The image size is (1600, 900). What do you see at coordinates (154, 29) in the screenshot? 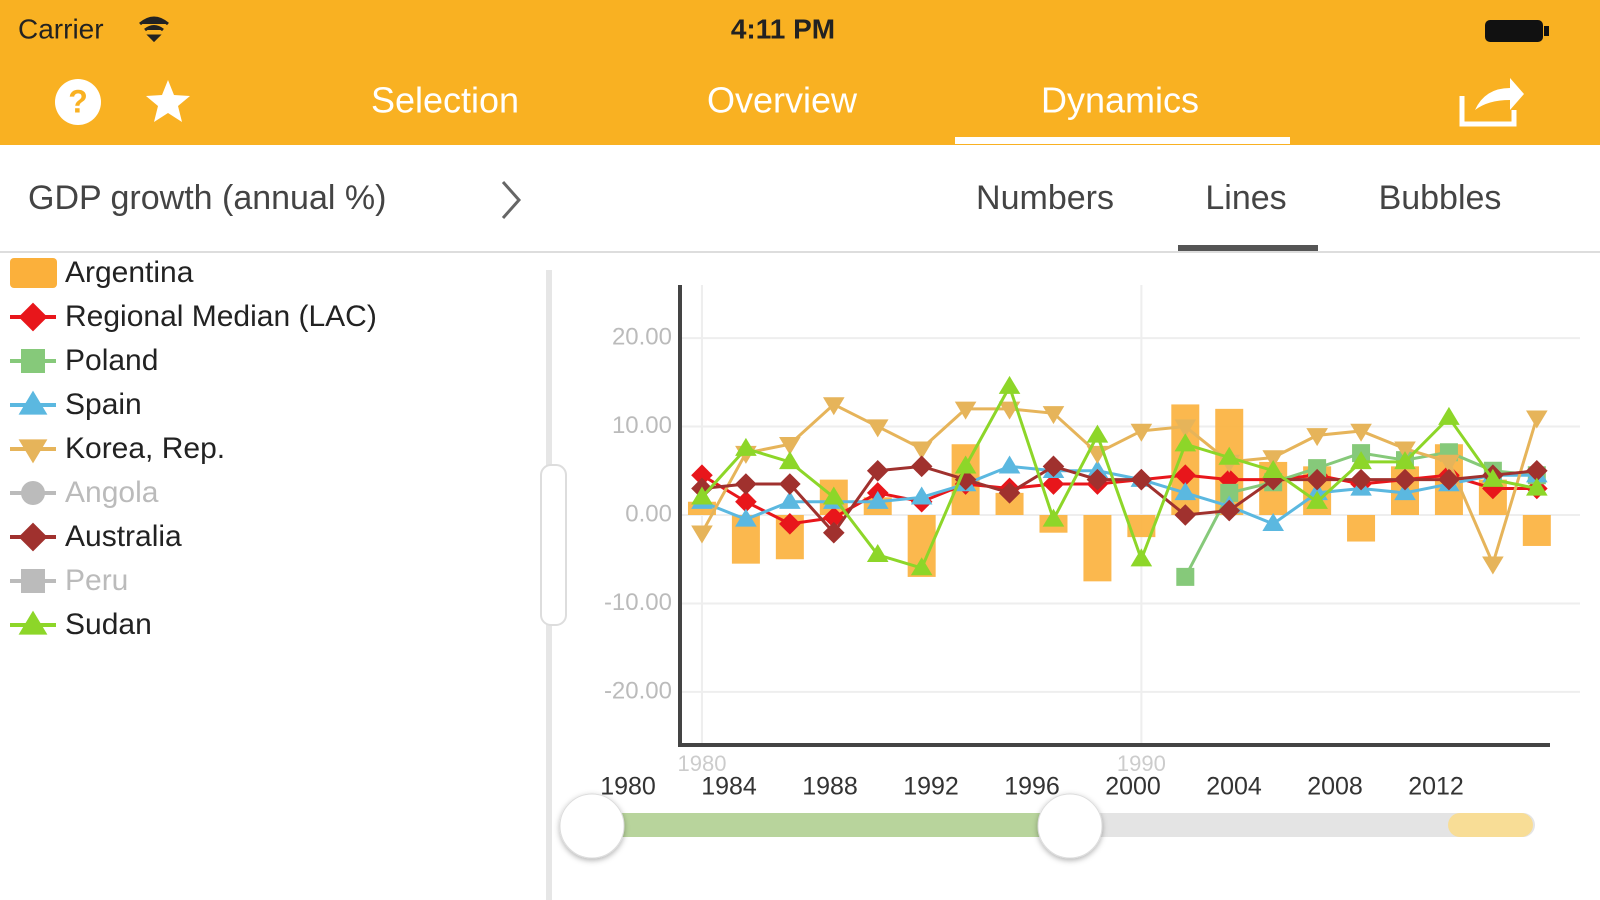
I see `wifi-icon` at bounding box center [154, 29].